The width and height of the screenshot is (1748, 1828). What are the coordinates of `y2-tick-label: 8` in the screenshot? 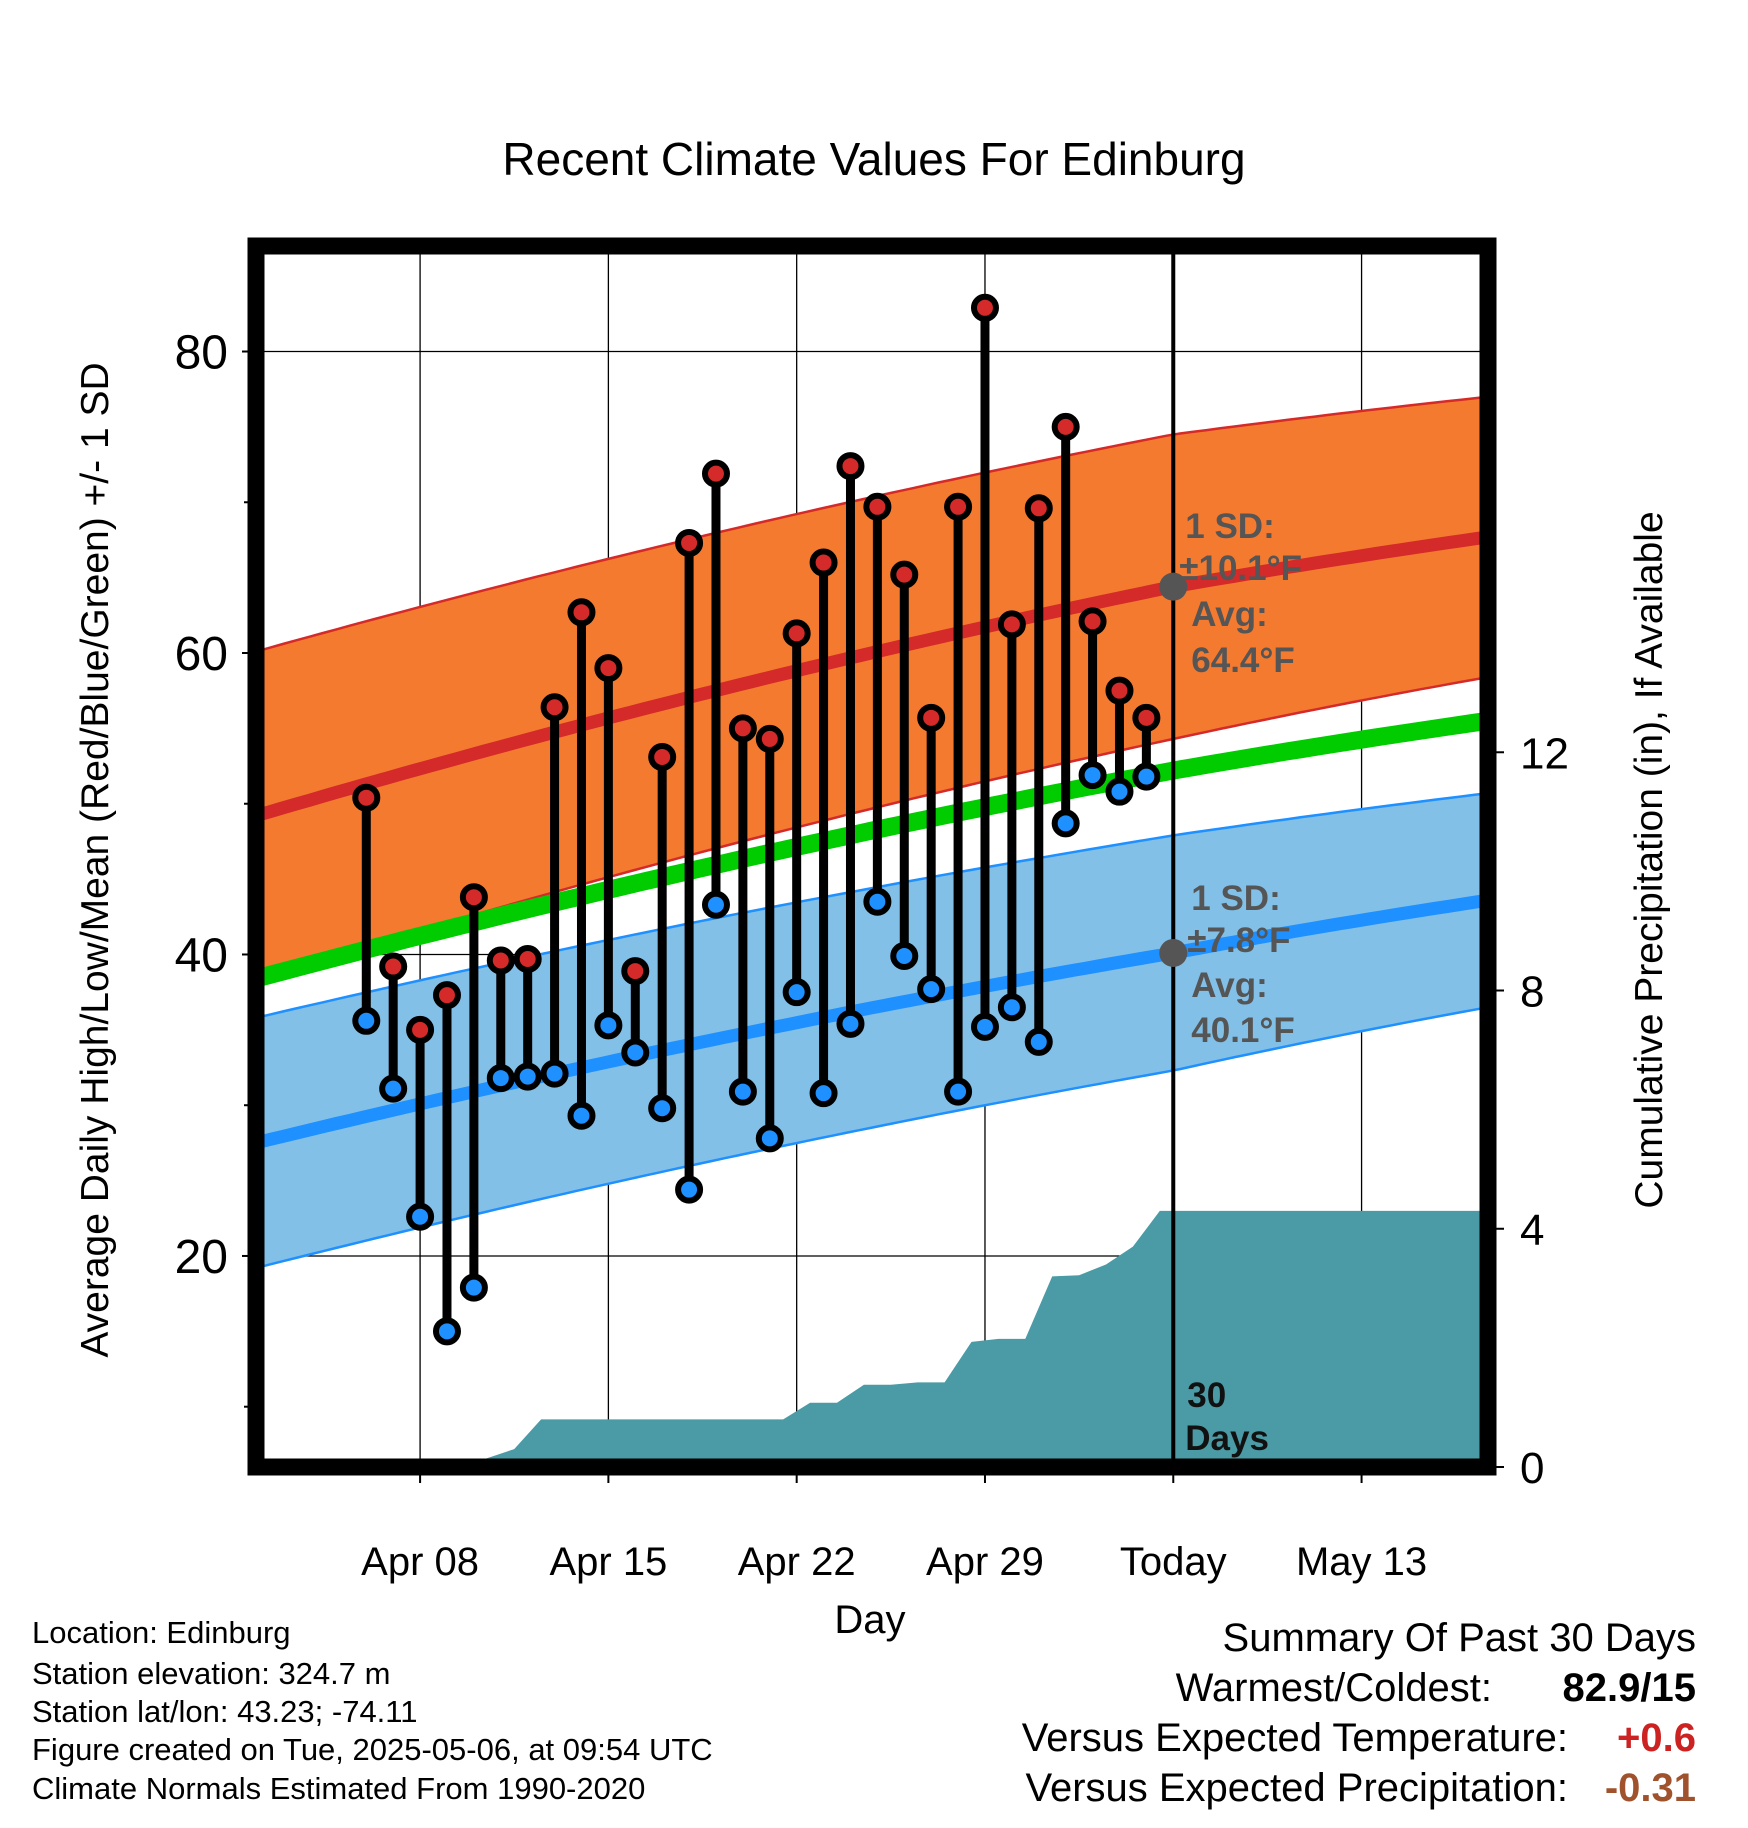 It's located at (1532, 992).